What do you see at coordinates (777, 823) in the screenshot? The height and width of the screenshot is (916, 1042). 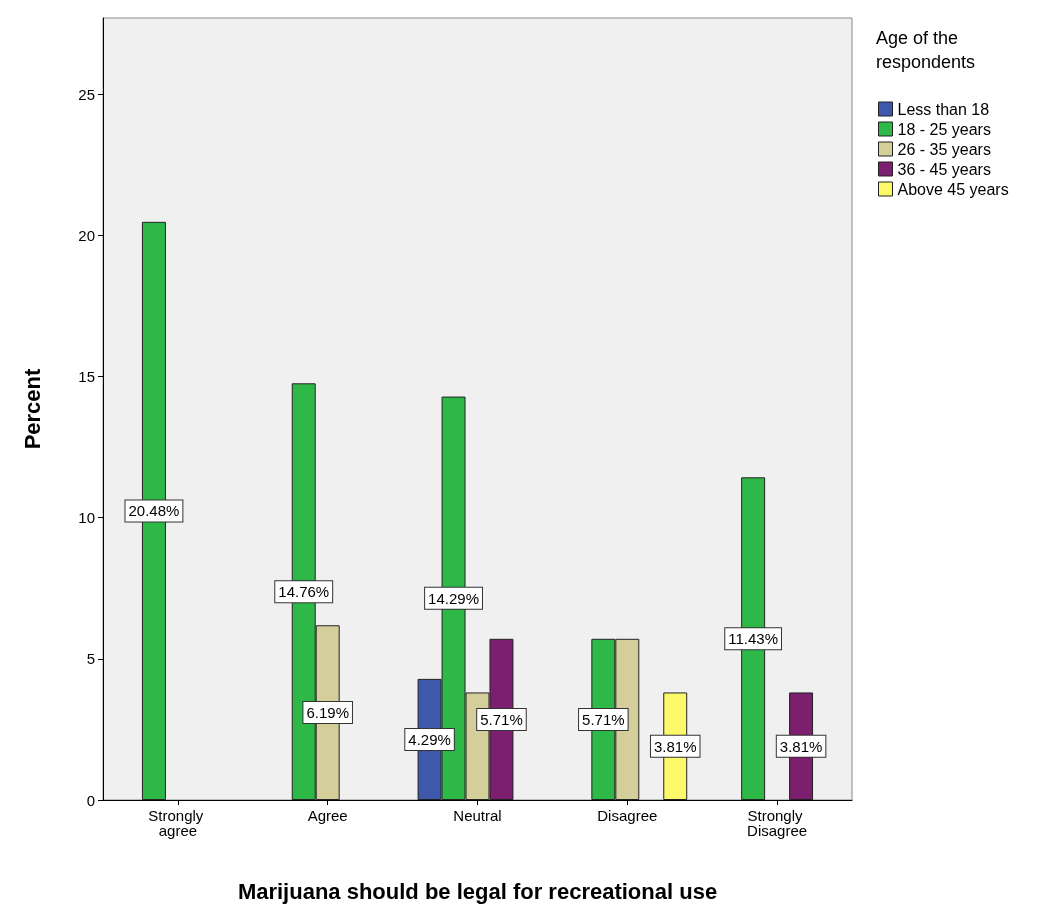 I see `x-tick-label: Strongly Disagree` at bounding box center [777, 823].